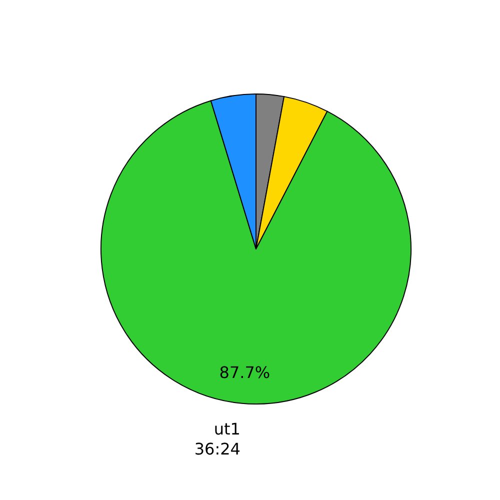 This screenshot has width=500, height=500. What do you see at coordinates (217, 438) in the screenshot?
I see `slice-label: ut1 36:24` at bounding box center [217, 438].